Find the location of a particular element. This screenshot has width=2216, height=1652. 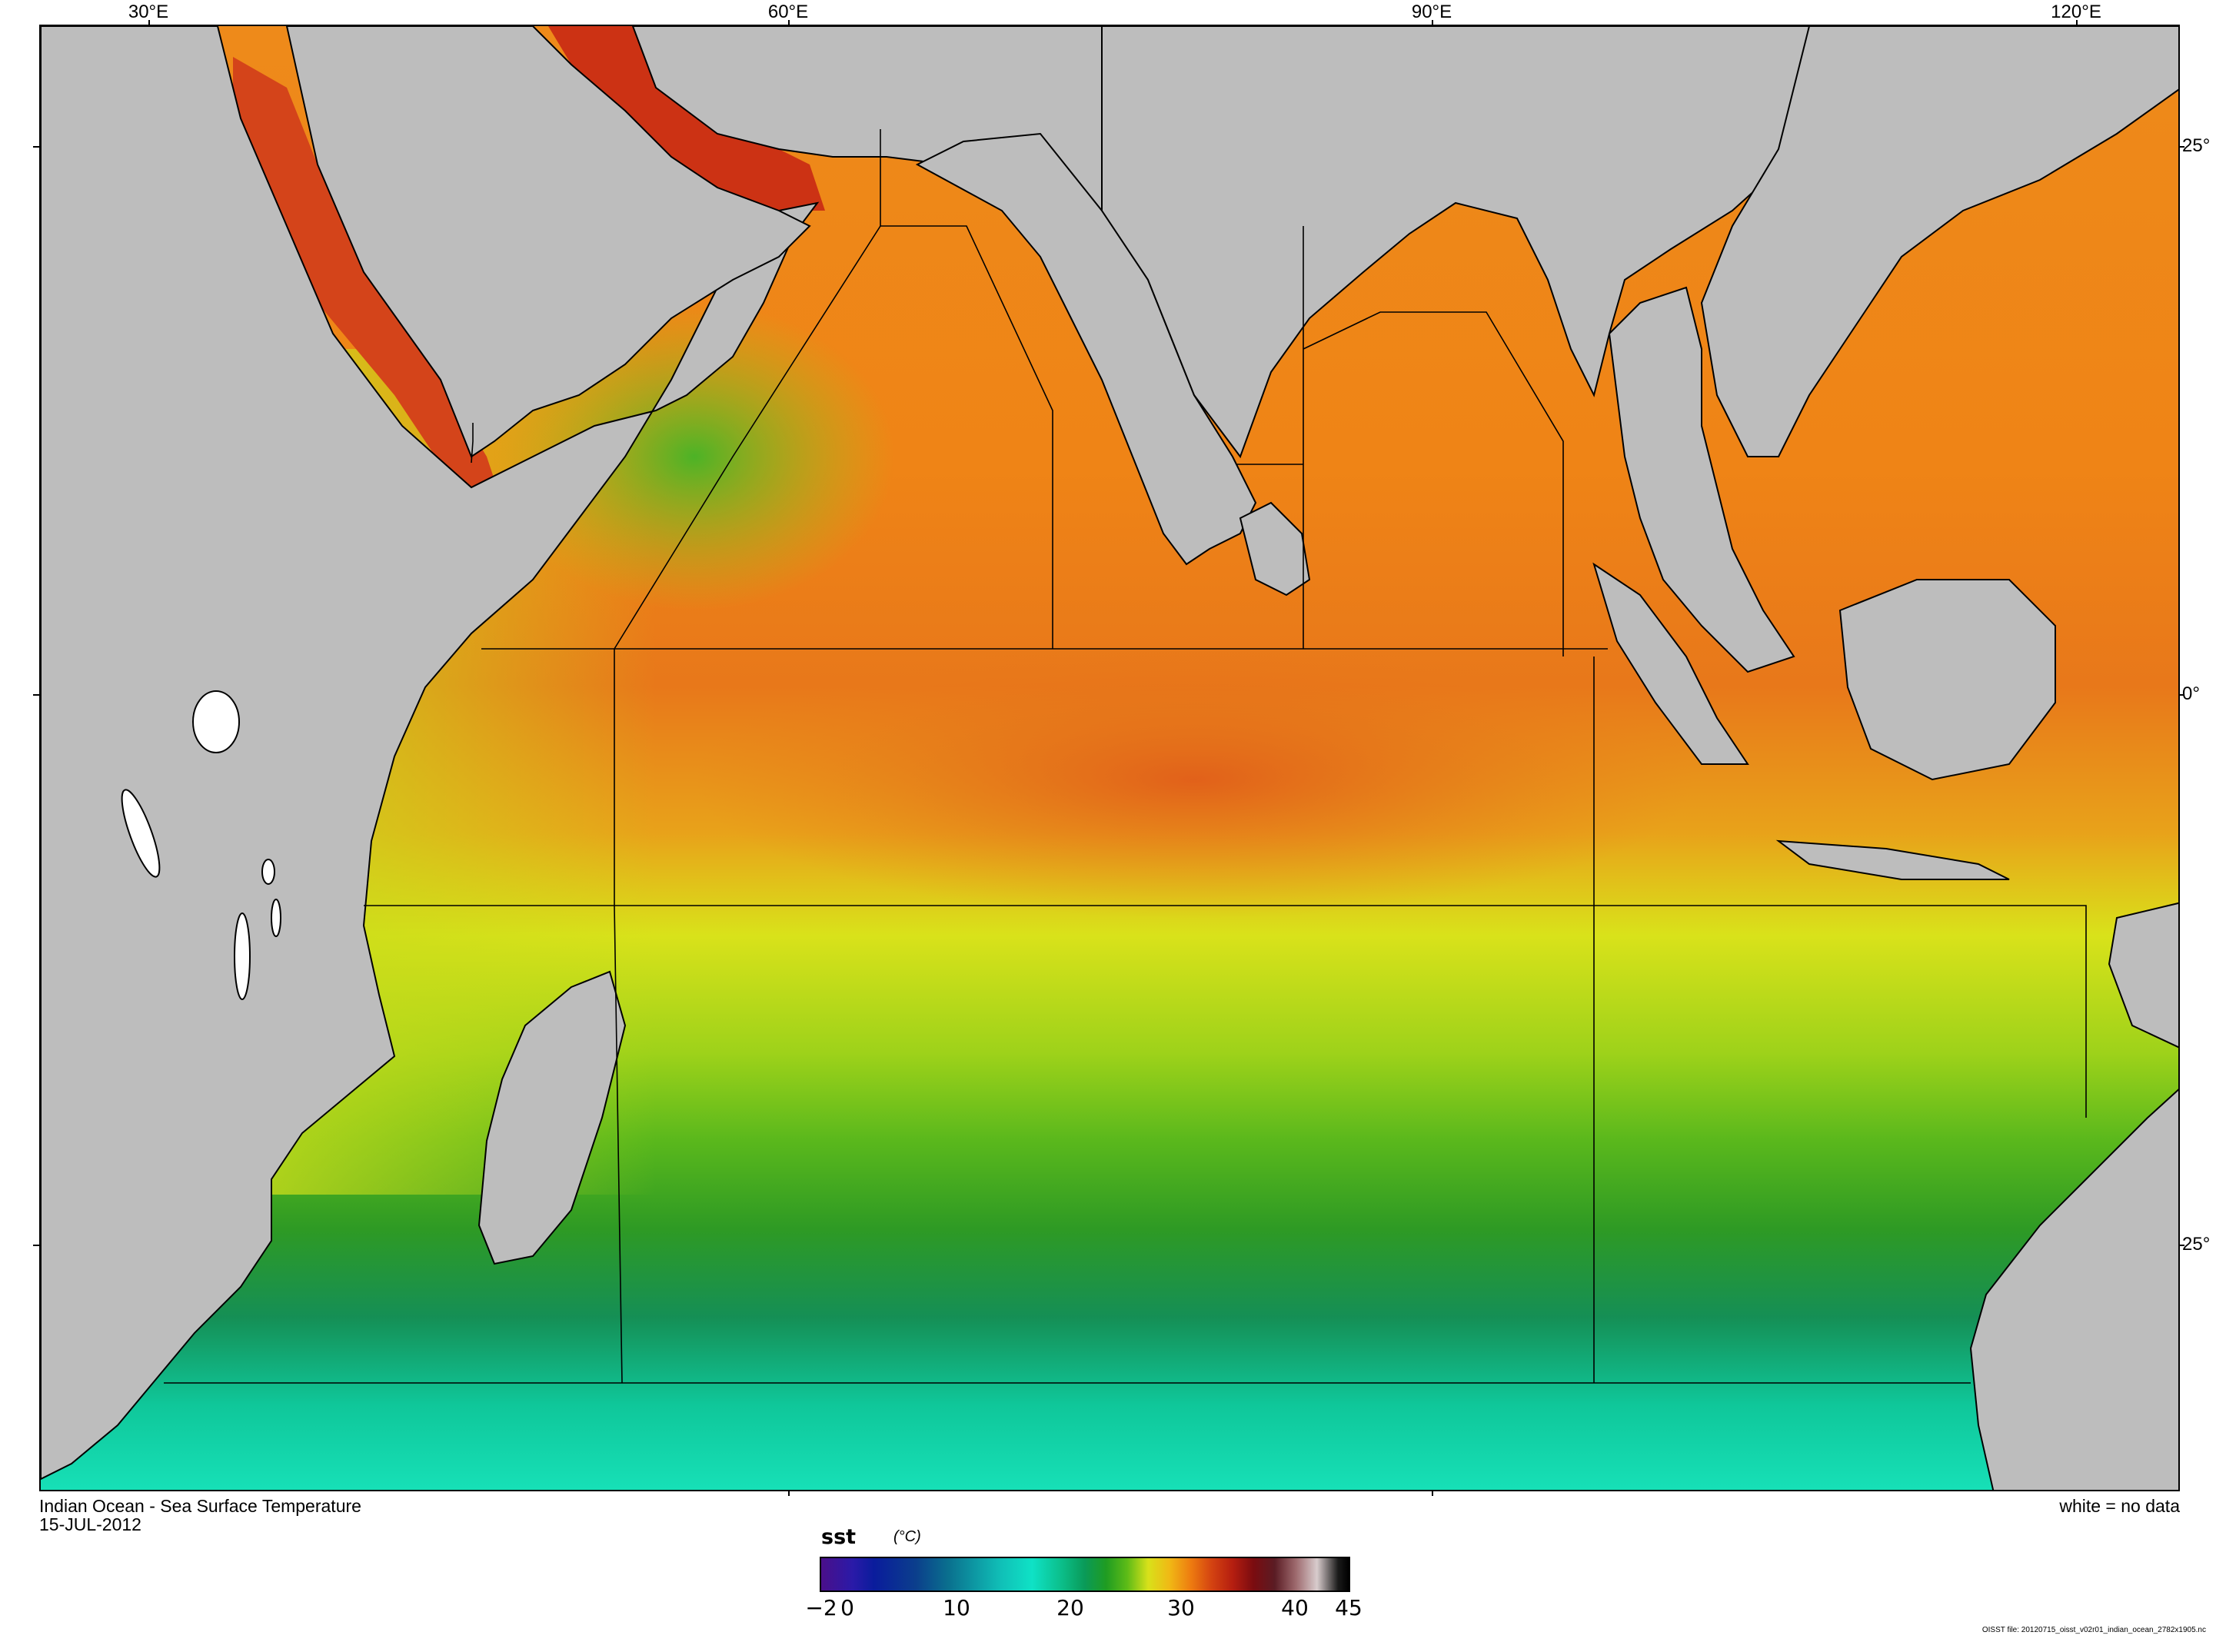

colorbar-tick-10: 10 is located at coordinates (956, 1607).